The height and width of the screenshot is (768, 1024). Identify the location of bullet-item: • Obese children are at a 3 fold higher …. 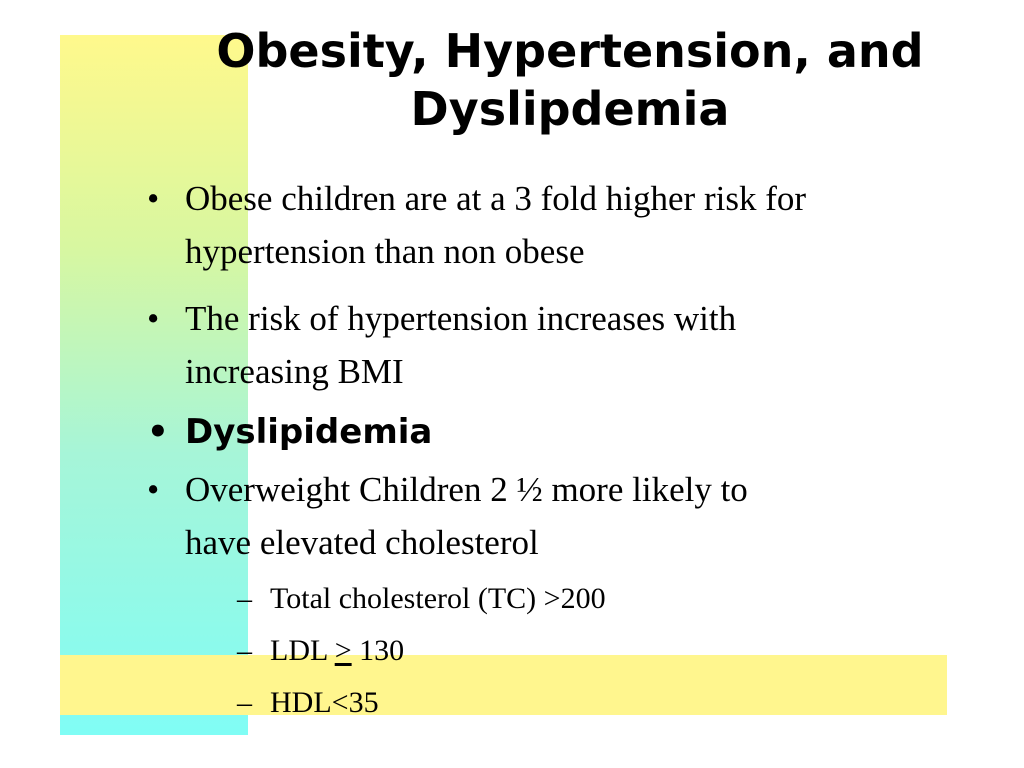
(580, 225).